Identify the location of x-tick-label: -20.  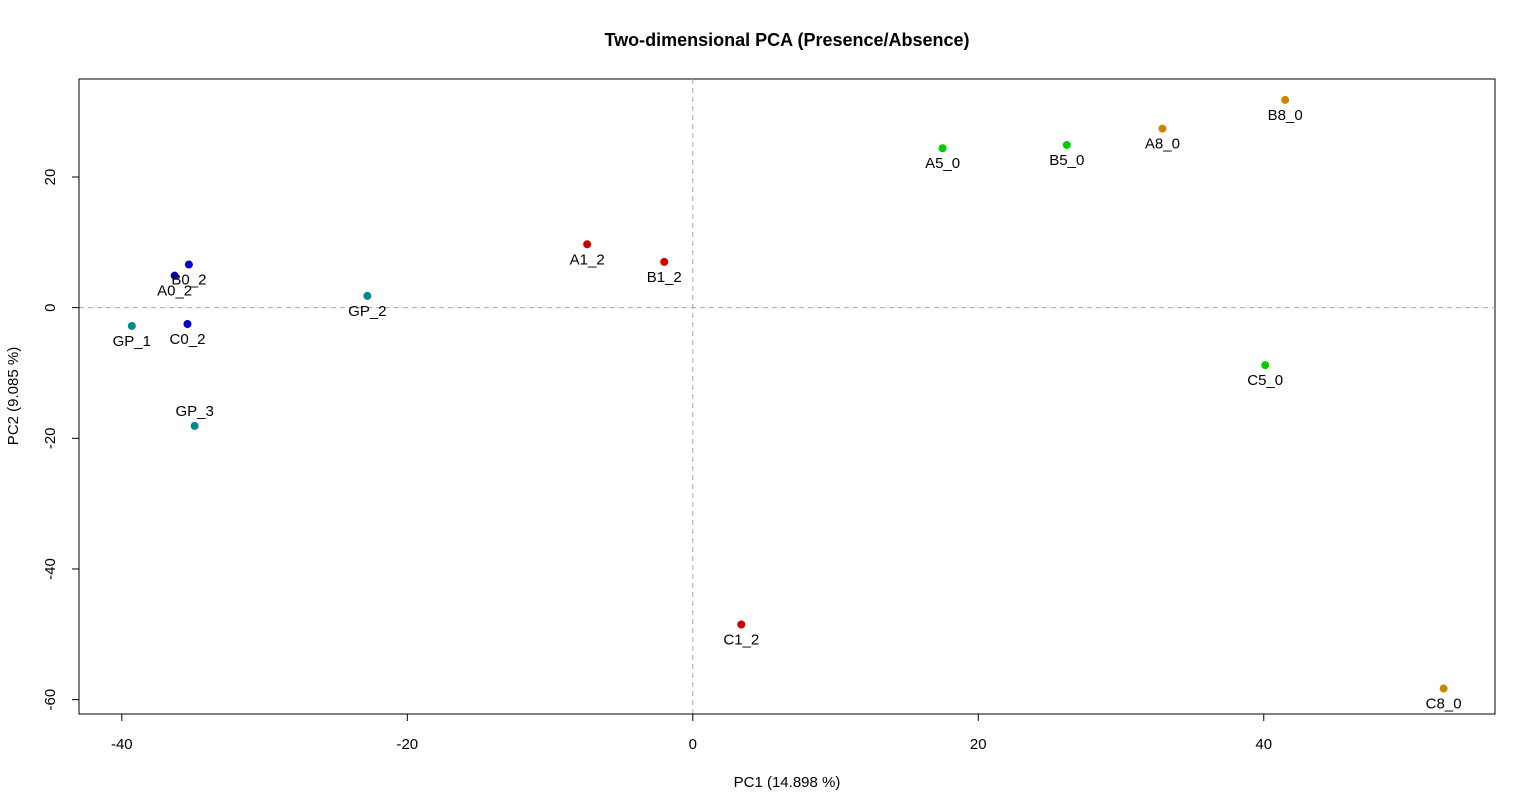
(407, 744).